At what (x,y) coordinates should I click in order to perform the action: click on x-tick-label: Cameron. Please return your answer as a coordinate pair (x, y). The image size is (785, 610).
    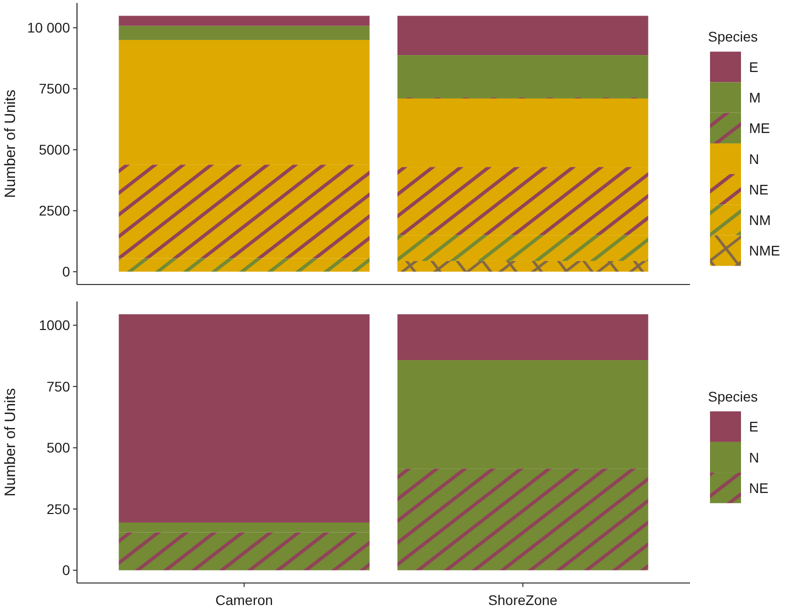
    Looking at the image, I should click on (244, 600).